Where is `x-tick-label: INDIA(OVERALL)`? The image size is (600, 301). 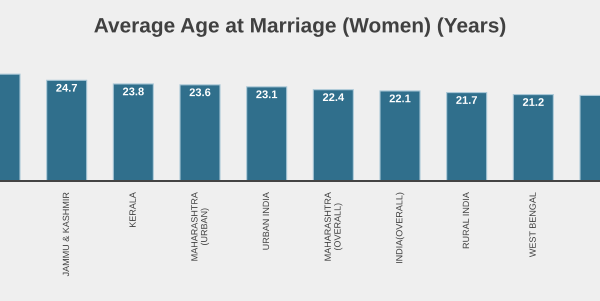
x-tick-label: INDIA(OVERALL) is located at coordinates (400, 228).